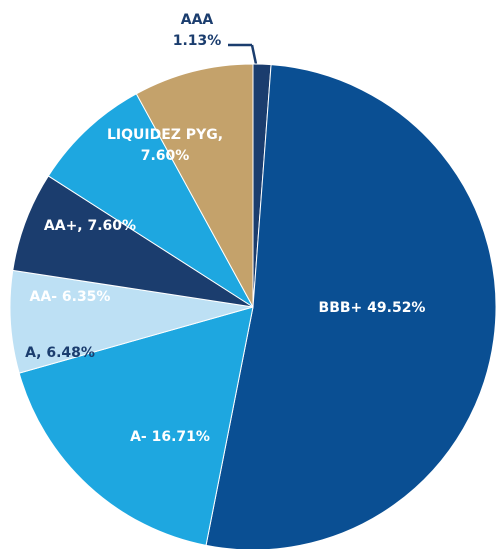 This screenshot has height=549, width=497. I want to click on label-line: AAA, so click(197, 20).